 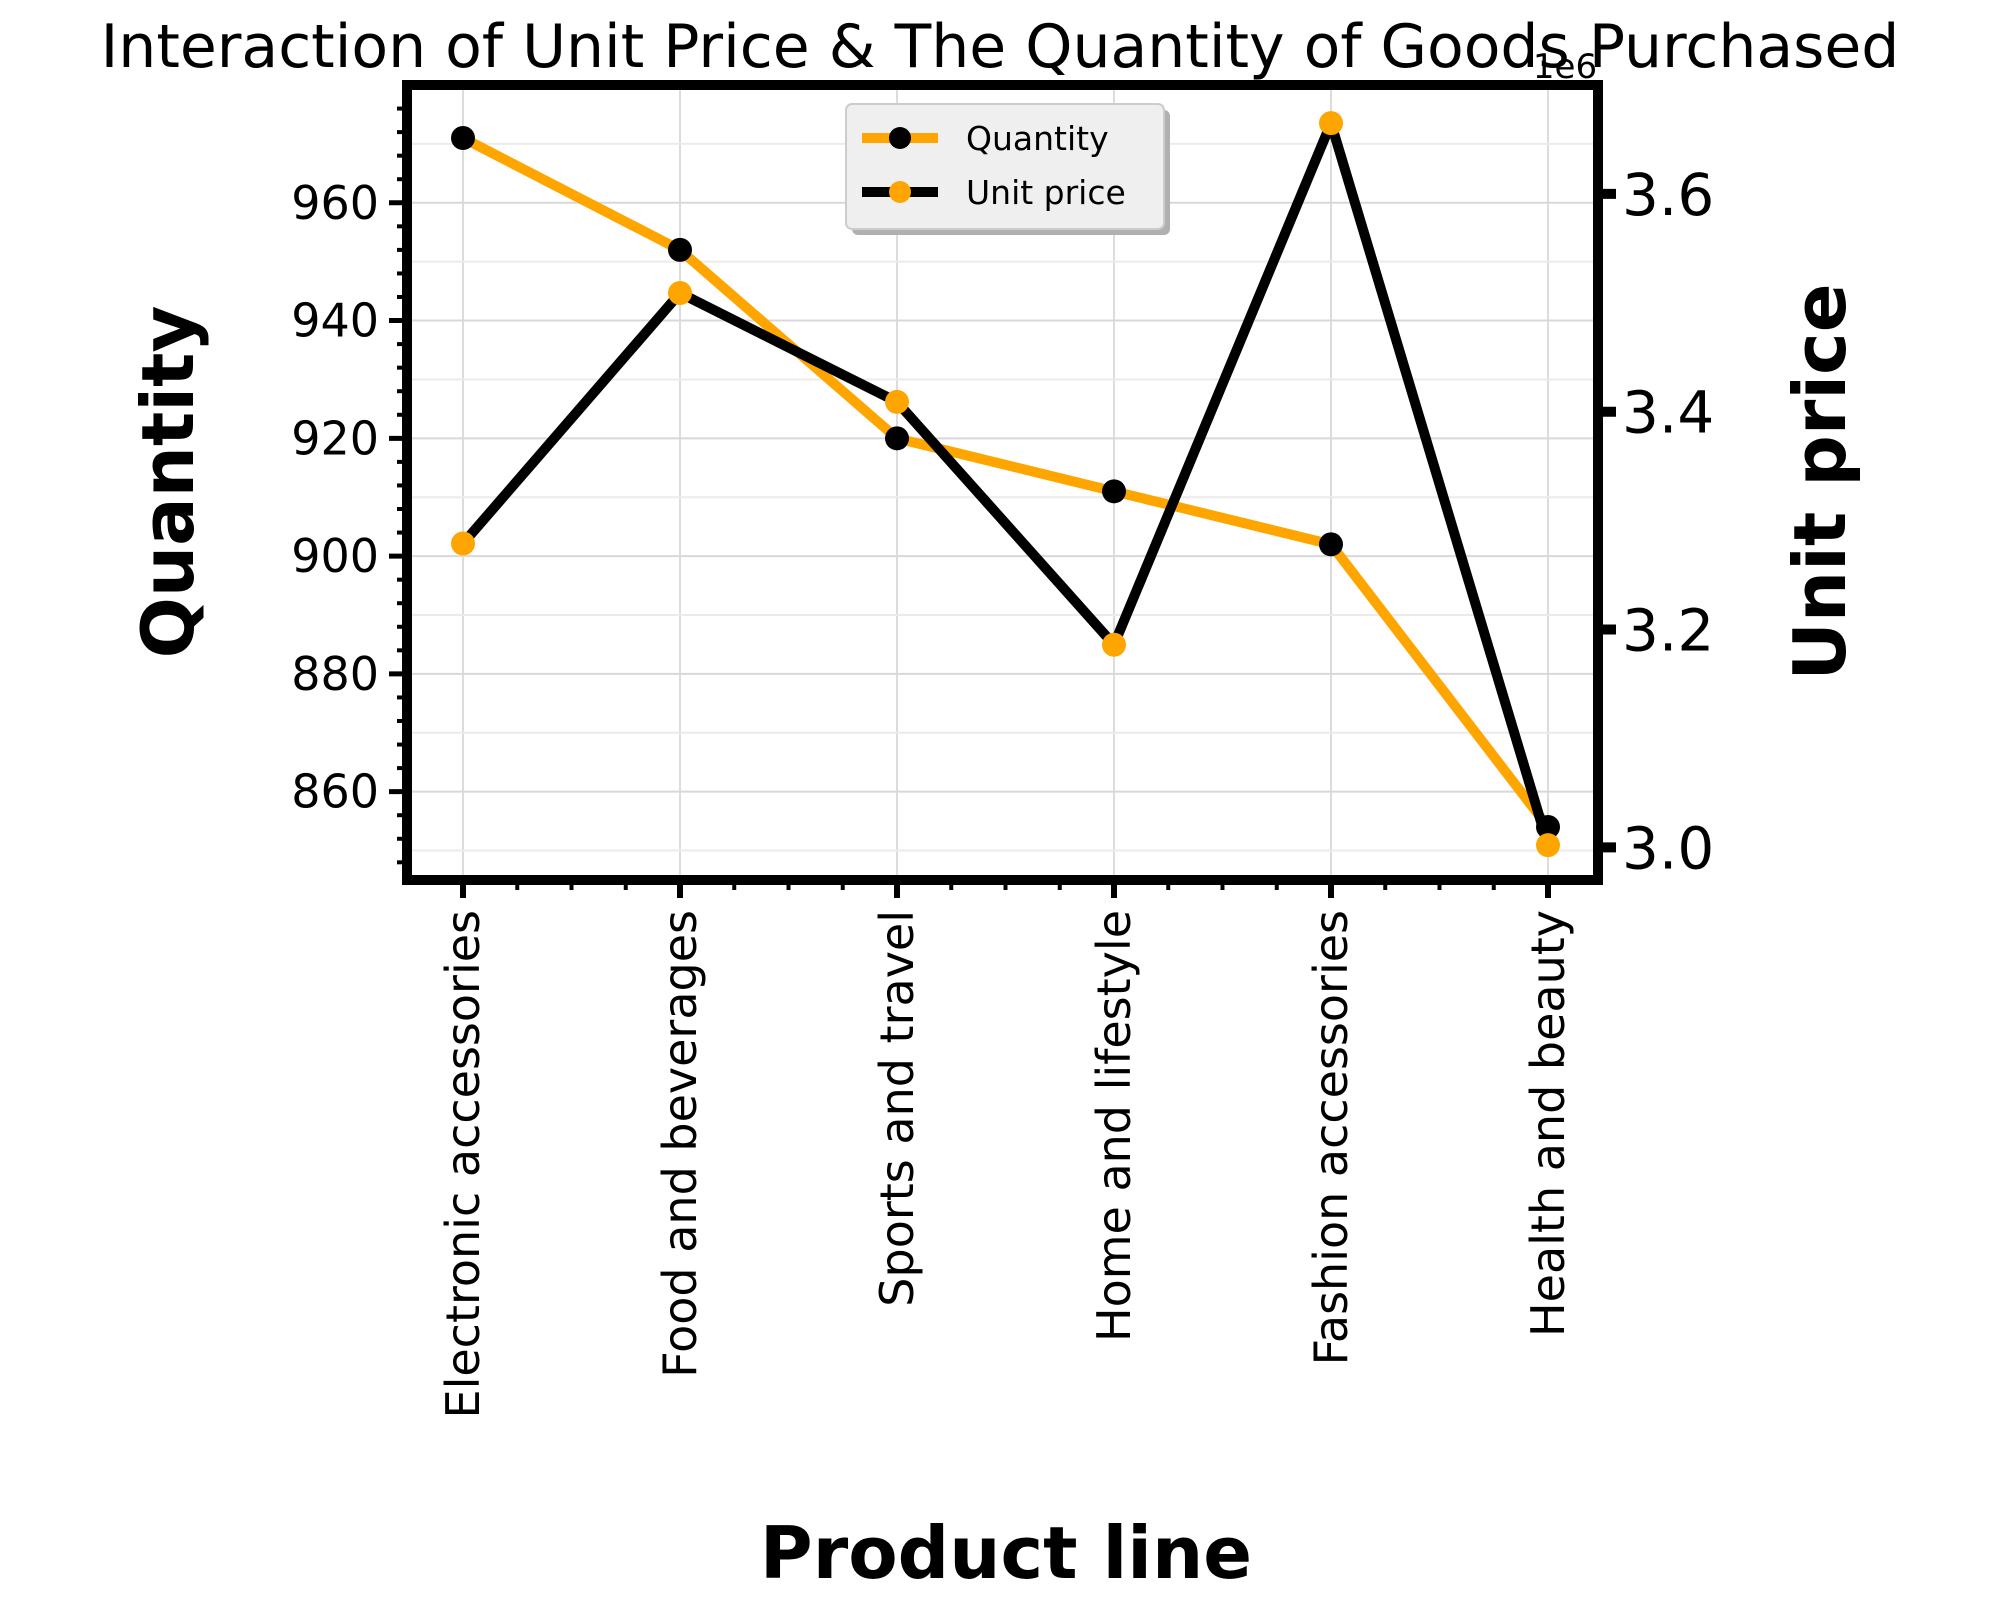 I want to click on x-tick-label: Home and lifestyle, so click(x=1114, y=1126).